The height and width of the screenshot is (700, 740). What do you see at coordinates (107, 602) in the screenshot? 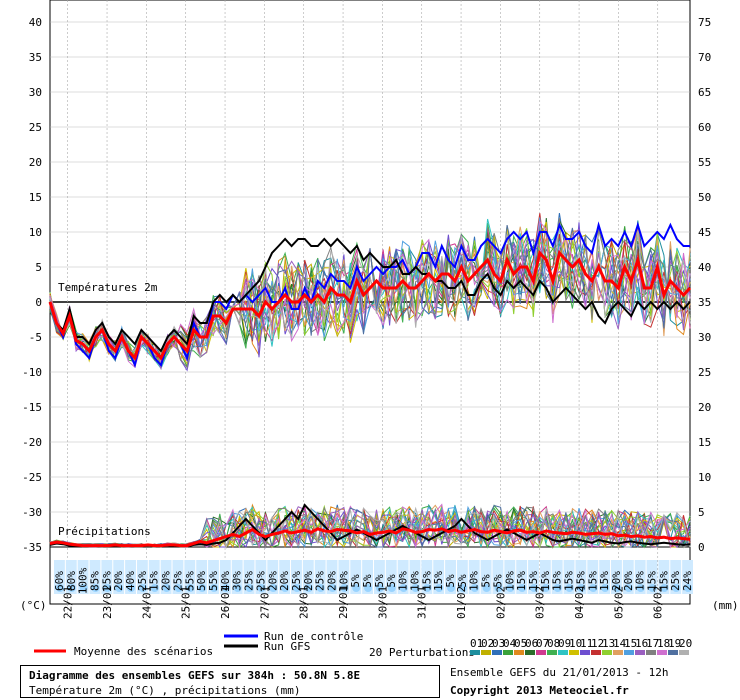
I see `x-tick: 23/01` at bounding box center [107, 602].